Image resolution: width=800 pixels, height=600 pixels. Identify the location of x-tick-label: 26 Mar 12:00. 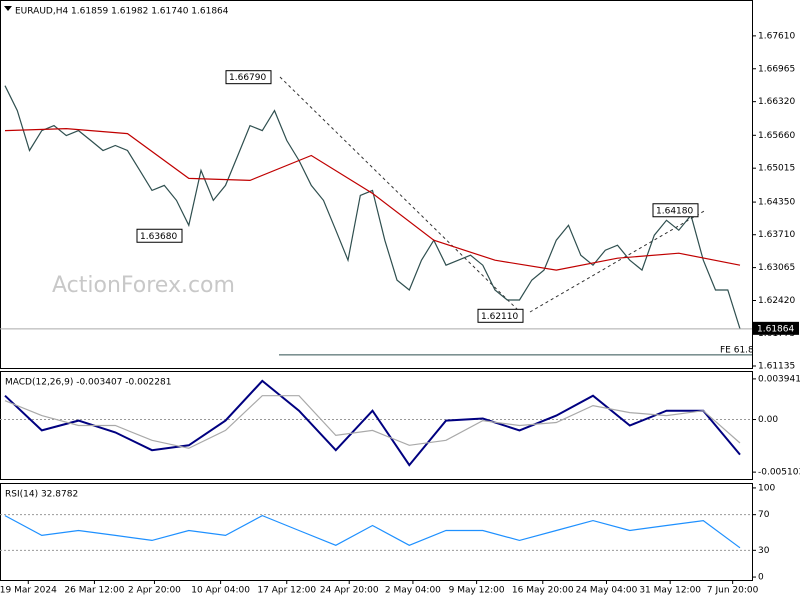
(94, 591).